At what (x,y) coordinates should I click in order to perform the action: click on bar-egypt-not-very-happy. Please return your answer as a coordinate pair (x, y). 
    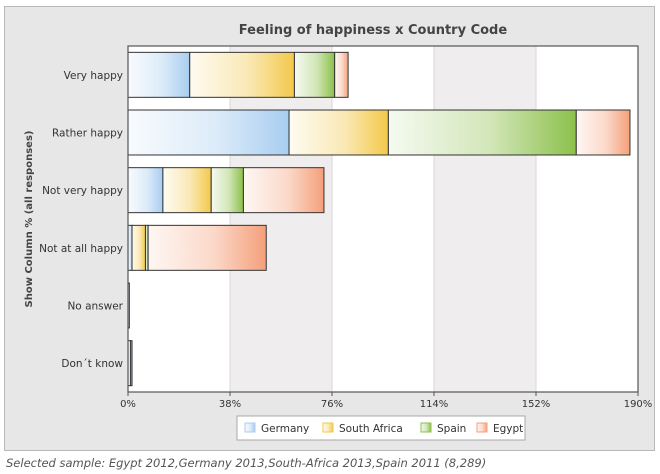
    Looking at the image, I should click on (283, 190).